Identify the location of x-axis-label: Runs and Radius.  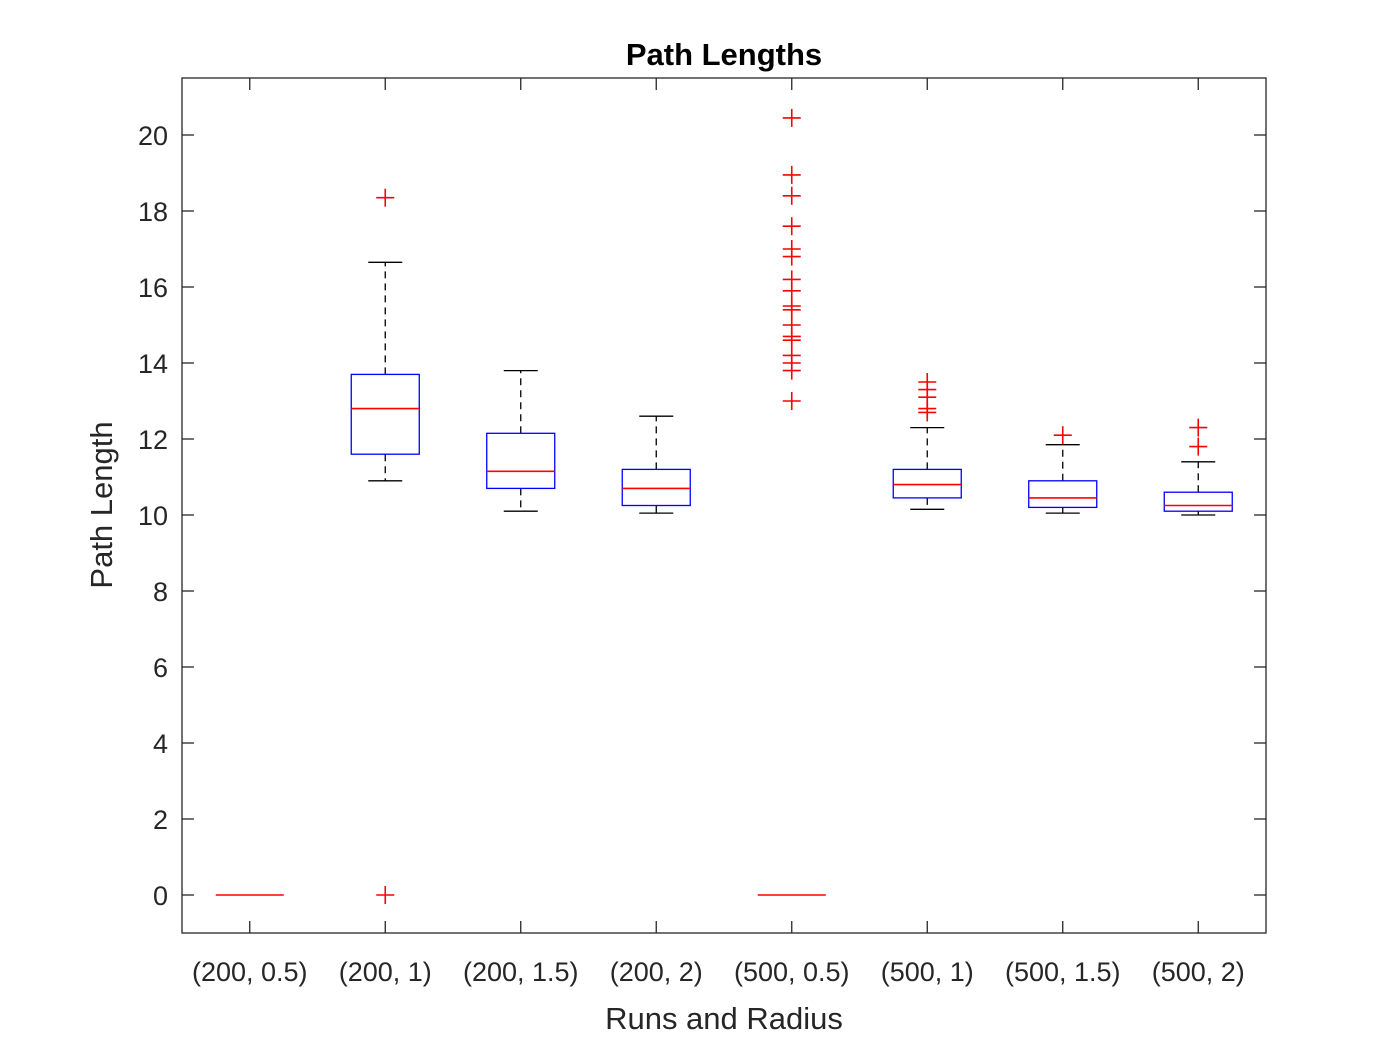
(724, 1018).